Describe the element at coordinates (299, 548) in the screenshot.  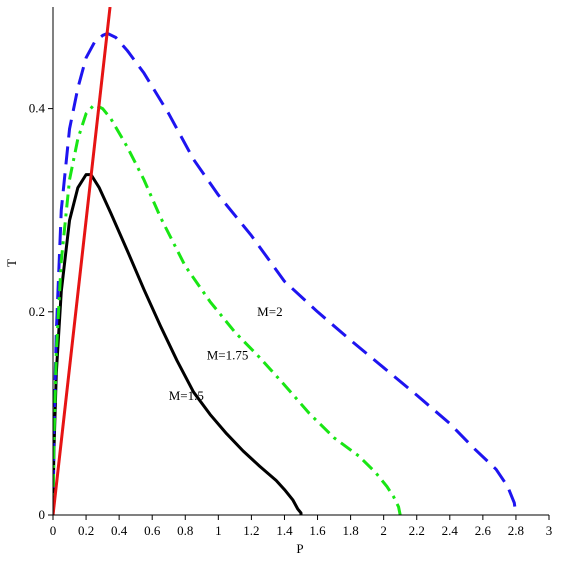
I see `x-axis-title: P` at that location.